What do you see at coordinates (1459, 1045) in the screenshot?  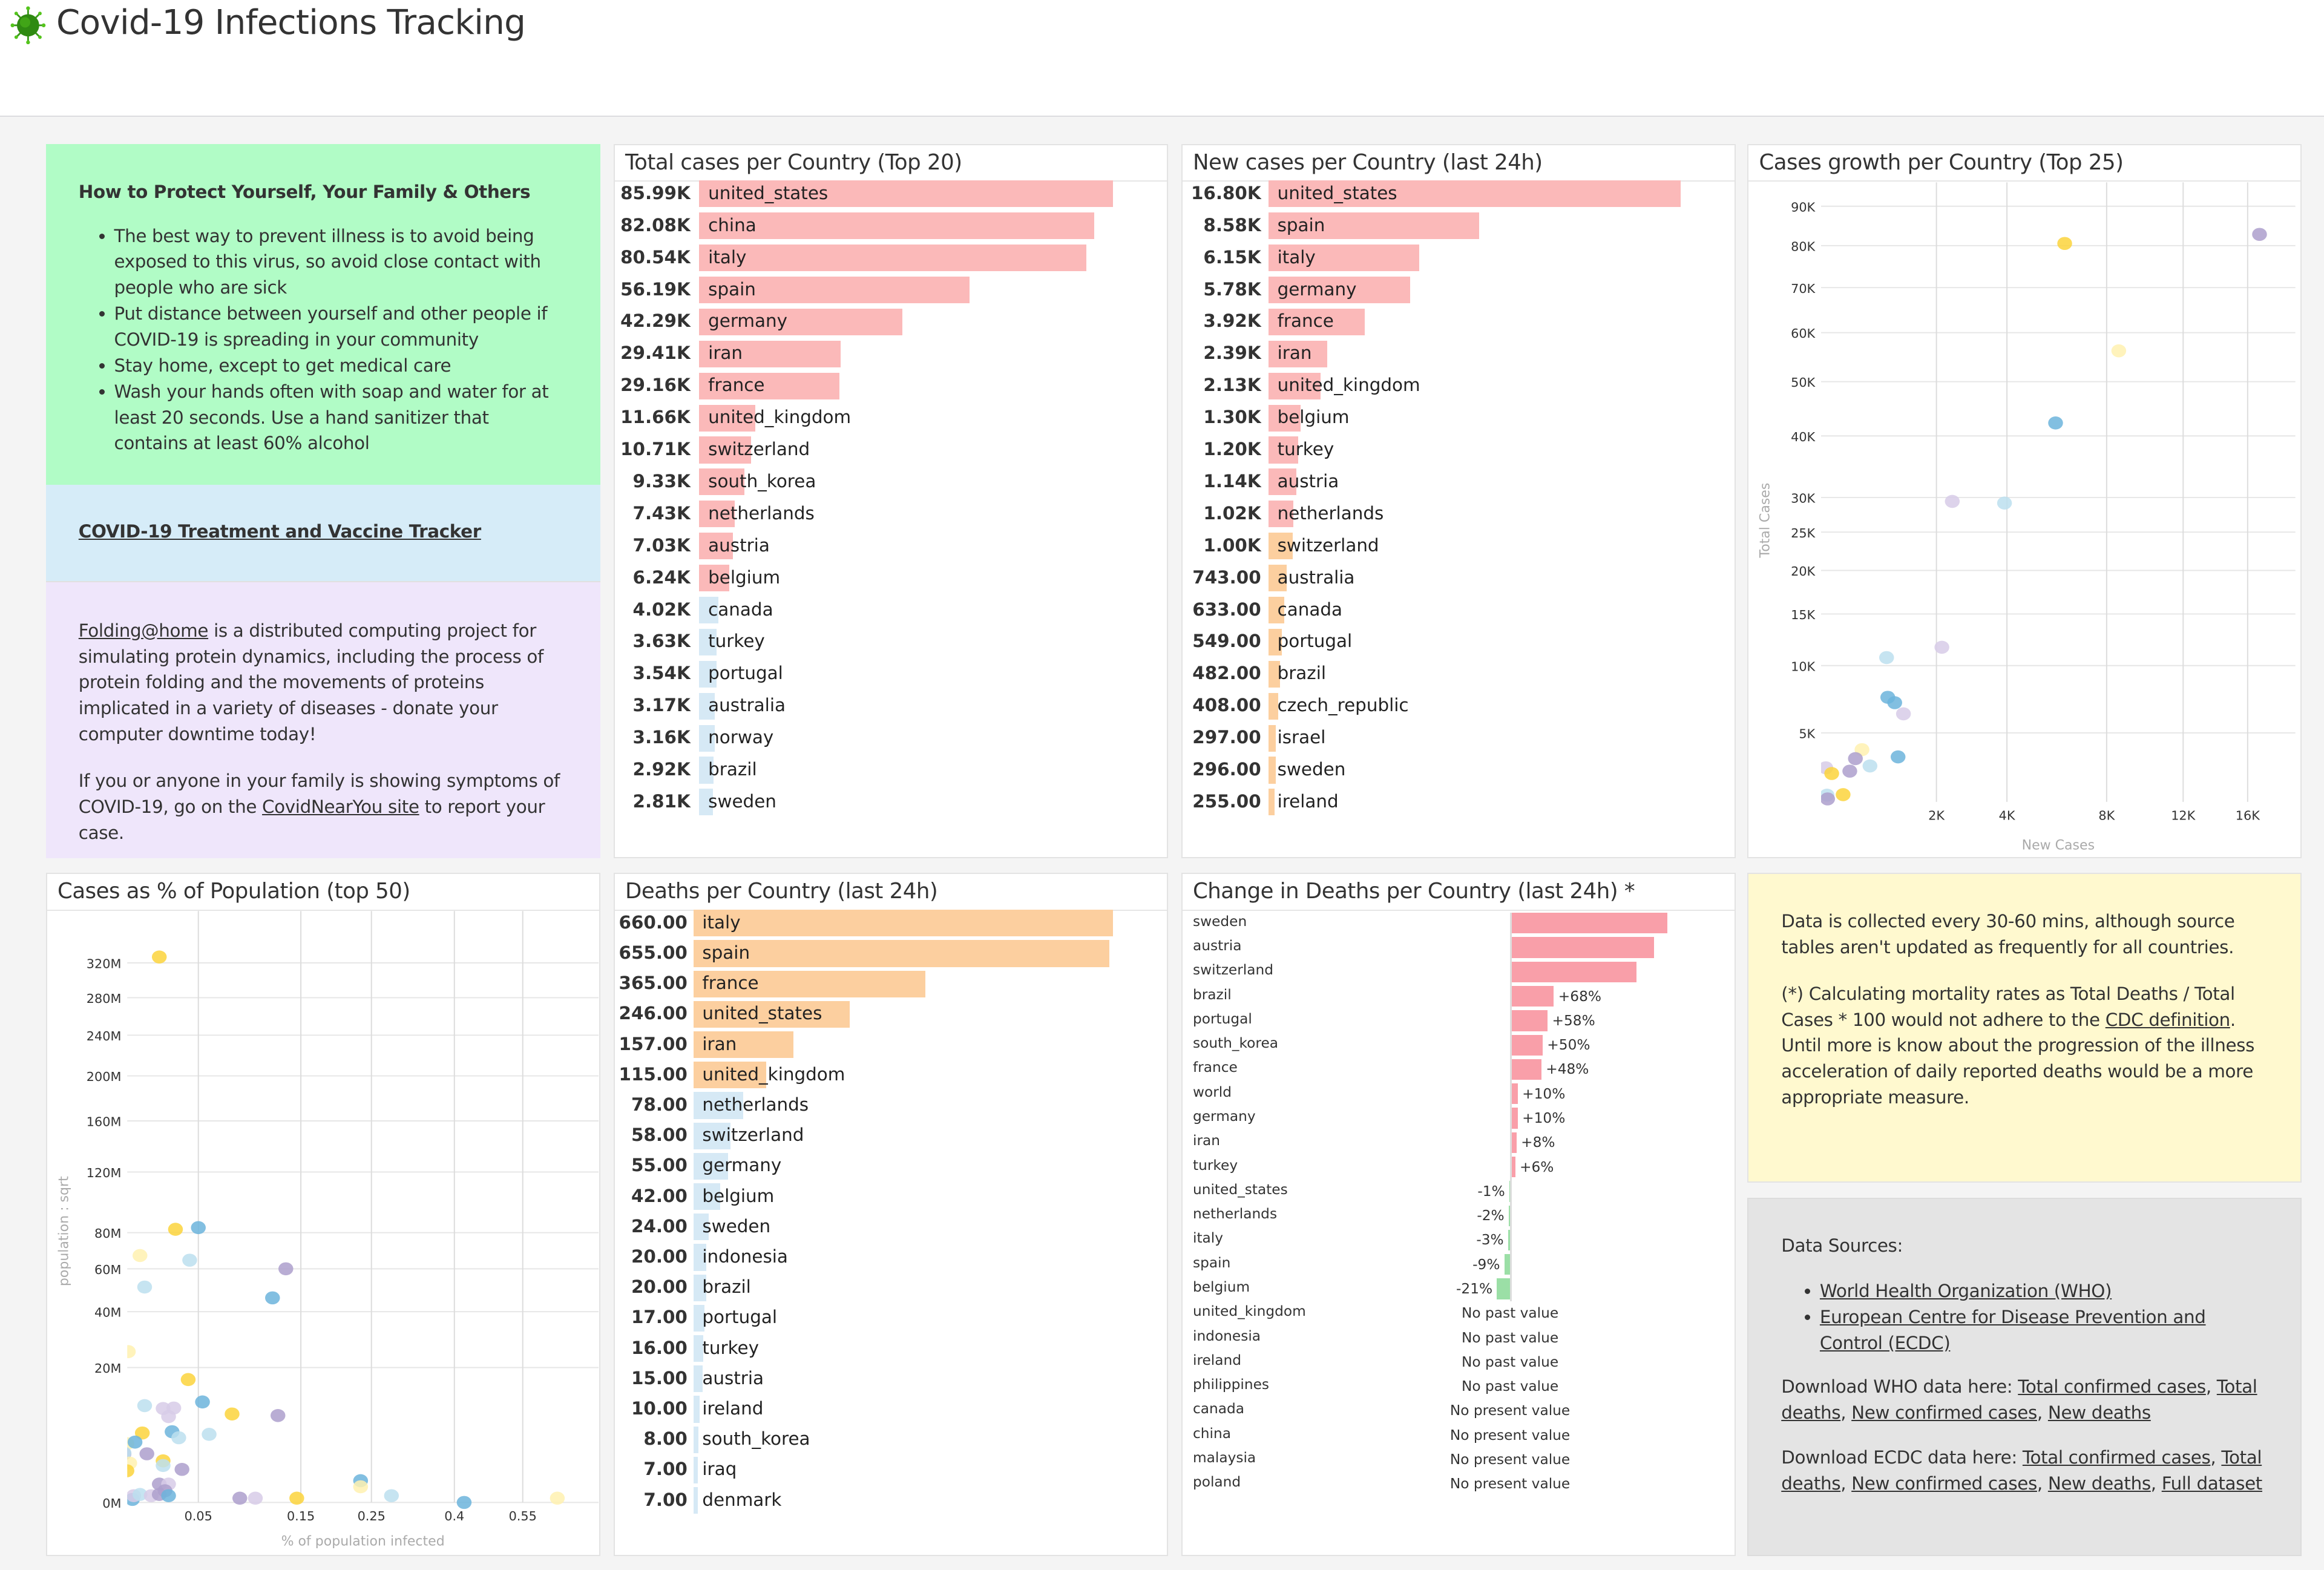 I see `change-row: south_korea +50%` at bounding box center [1459, 1045].